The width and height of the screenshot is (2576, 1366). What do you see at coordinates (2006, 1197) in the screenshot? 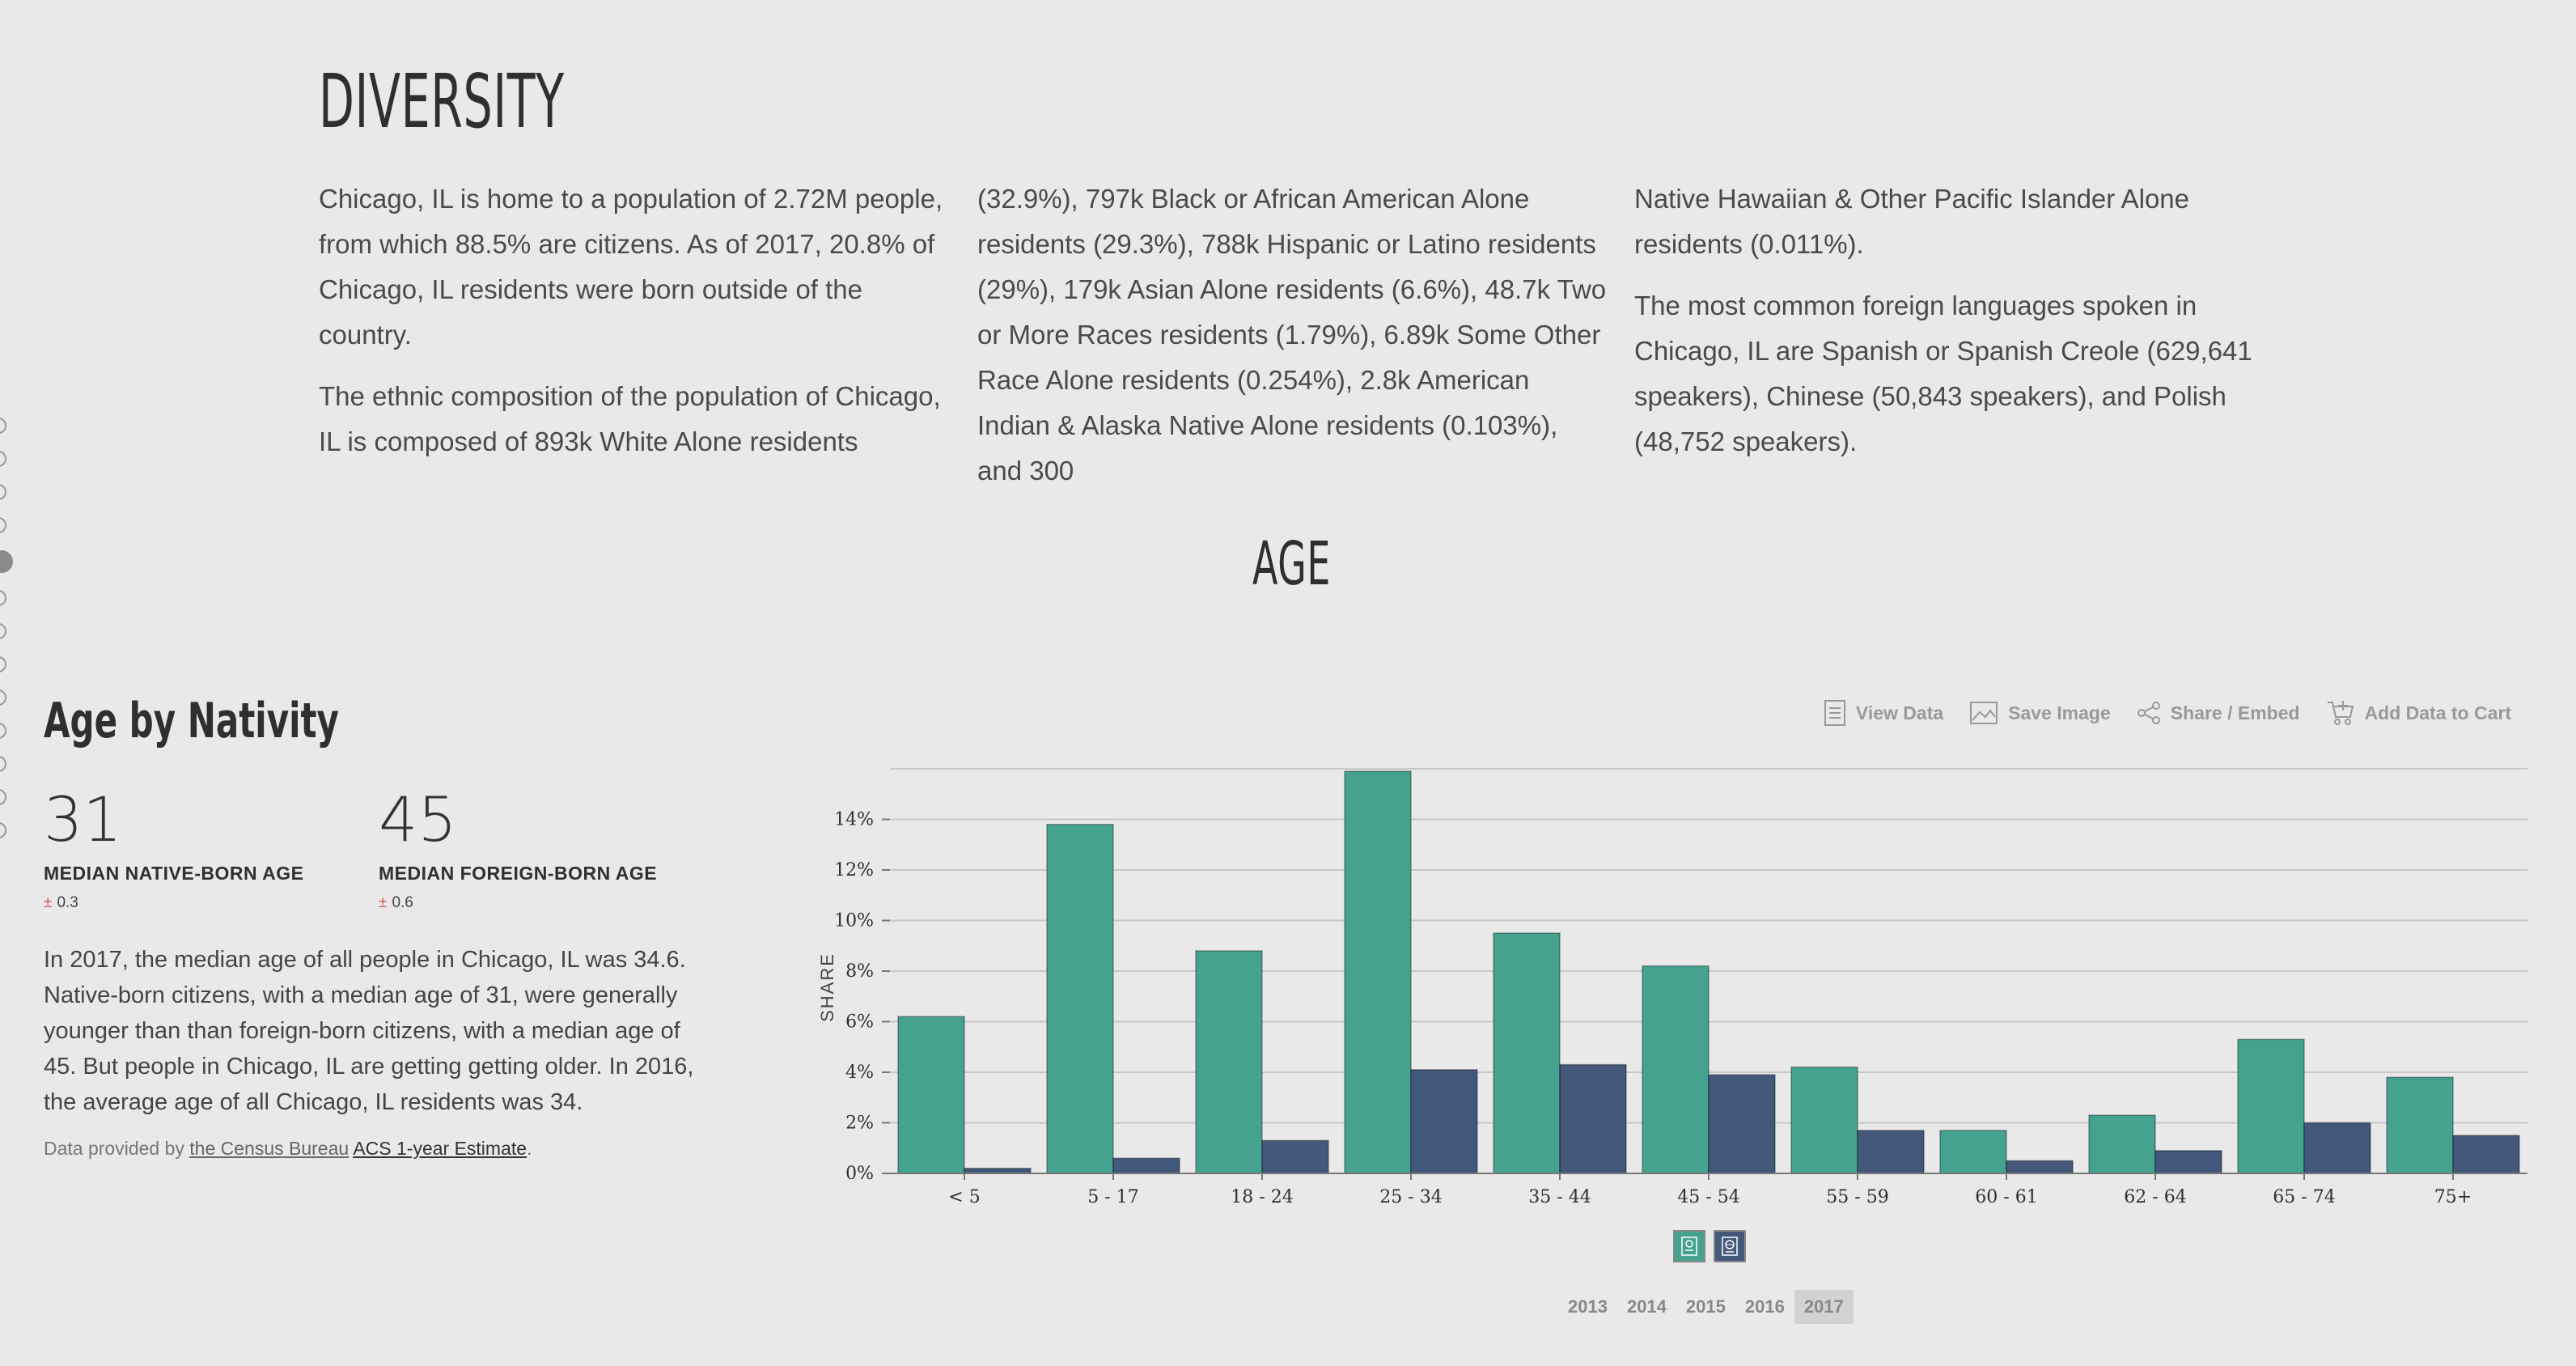
I see `x-tick-label: 60 - 61` at bounding box center [2006, 1197].